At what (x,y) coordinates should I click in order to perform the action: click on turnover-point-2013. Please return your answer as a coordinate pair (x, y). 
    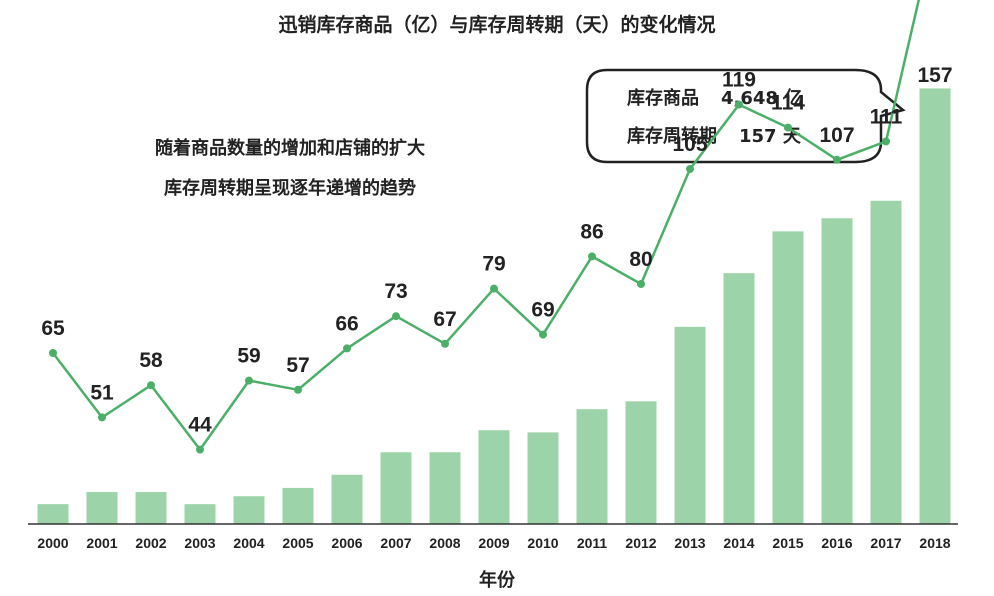
    Looking at the image, I should click on (690, 169).